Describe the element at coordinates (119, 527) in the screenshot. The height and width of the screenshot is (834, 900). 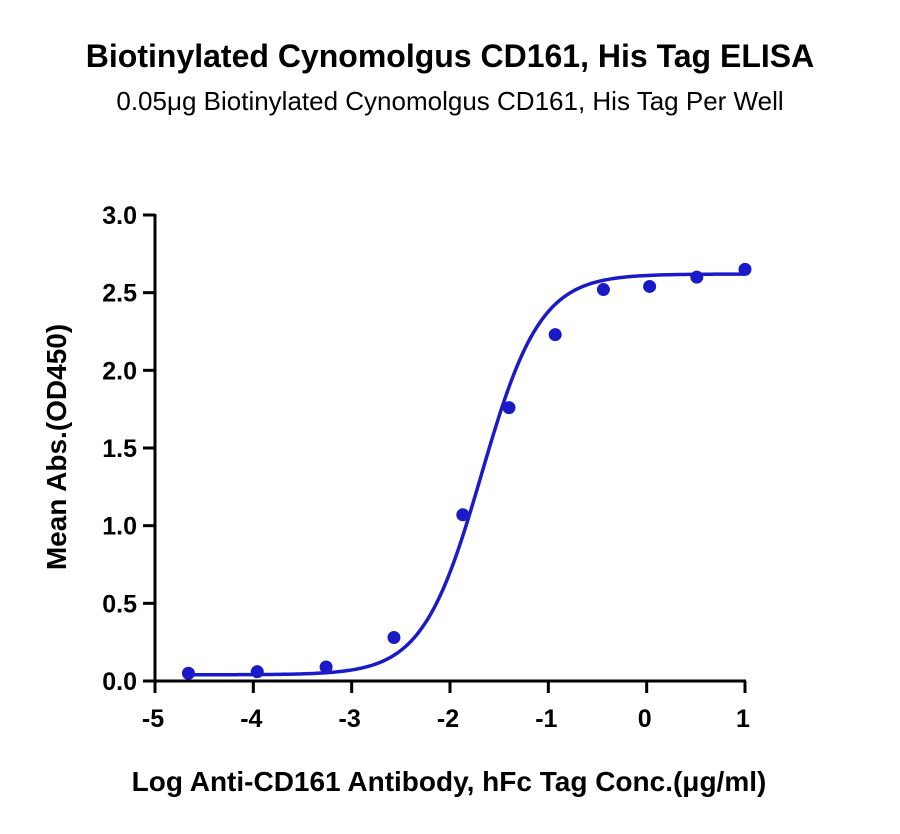
I see `y-tick-label: 1.0` at that location.